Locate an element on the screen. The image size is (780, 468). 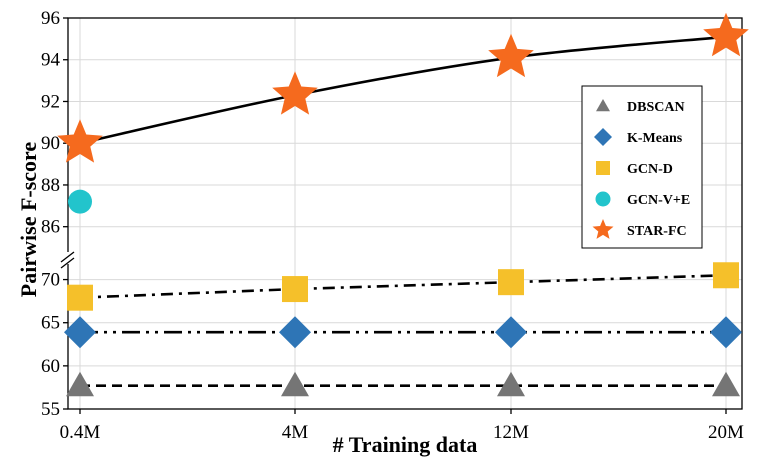
legend-marker-gcn-d is located at coordinates (603, 168).